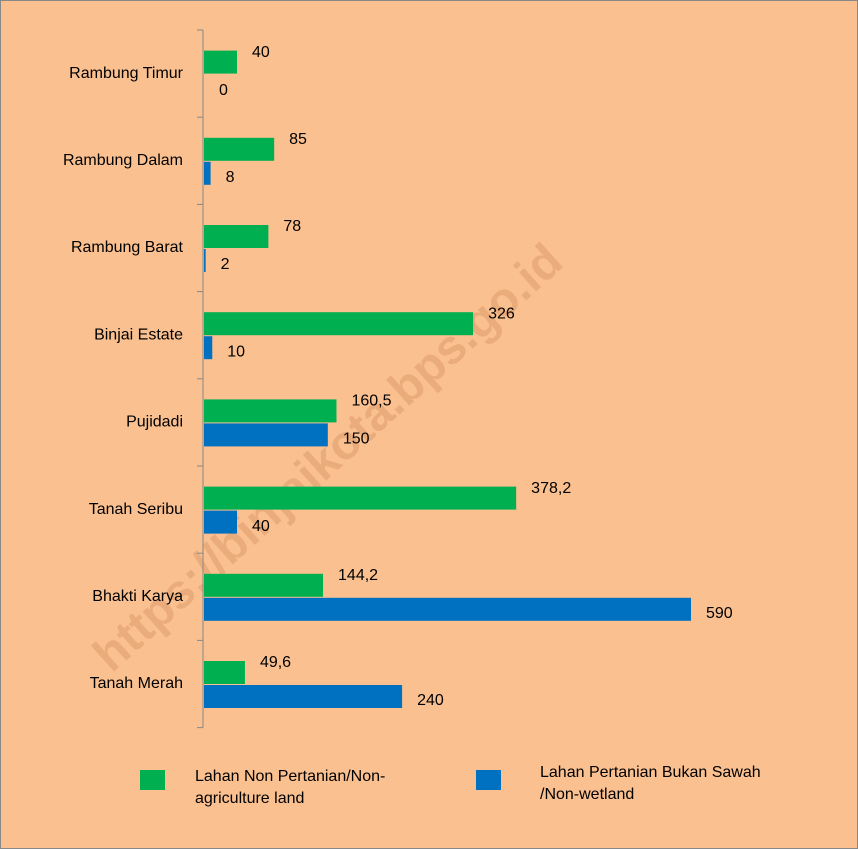 The height and width of the screenshot is (849, 858). I want to click on value-label: 590, so click(719, 613).